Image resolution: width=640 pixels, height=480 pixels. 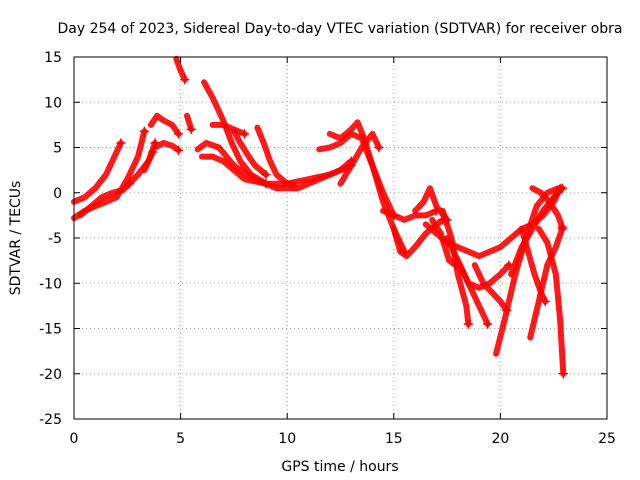 What do you see at coordinates (394, 439) in the screenshot?
I see `x-tick-label: 15` at bounding box center [394, 439].